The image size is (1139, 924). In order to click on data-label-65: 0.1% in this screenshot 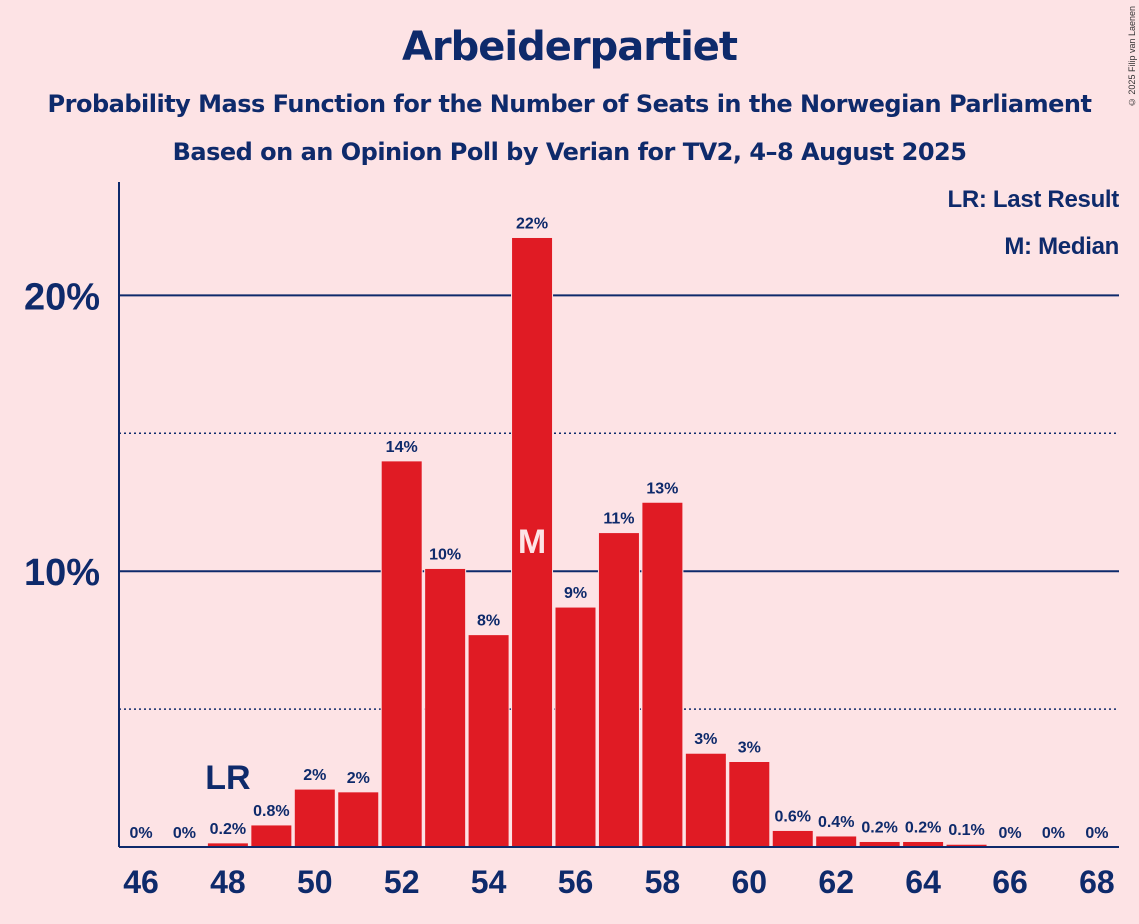, I will do `click(966, 830)`.